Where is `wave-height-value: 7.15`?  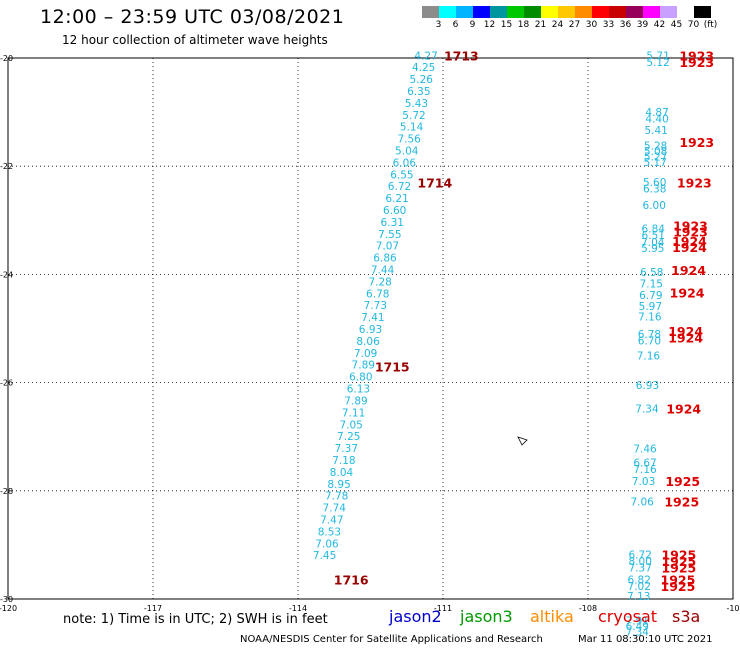
wave-height-value: 7.15 is located at coordinates (651, 285).